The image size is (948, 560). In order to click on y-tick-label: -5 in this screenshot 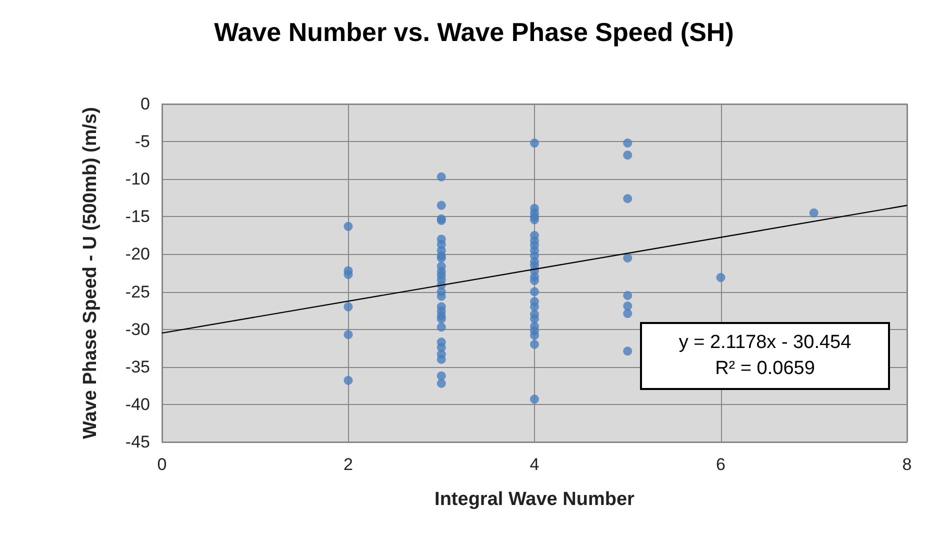, I will do `click(142, 142)`.